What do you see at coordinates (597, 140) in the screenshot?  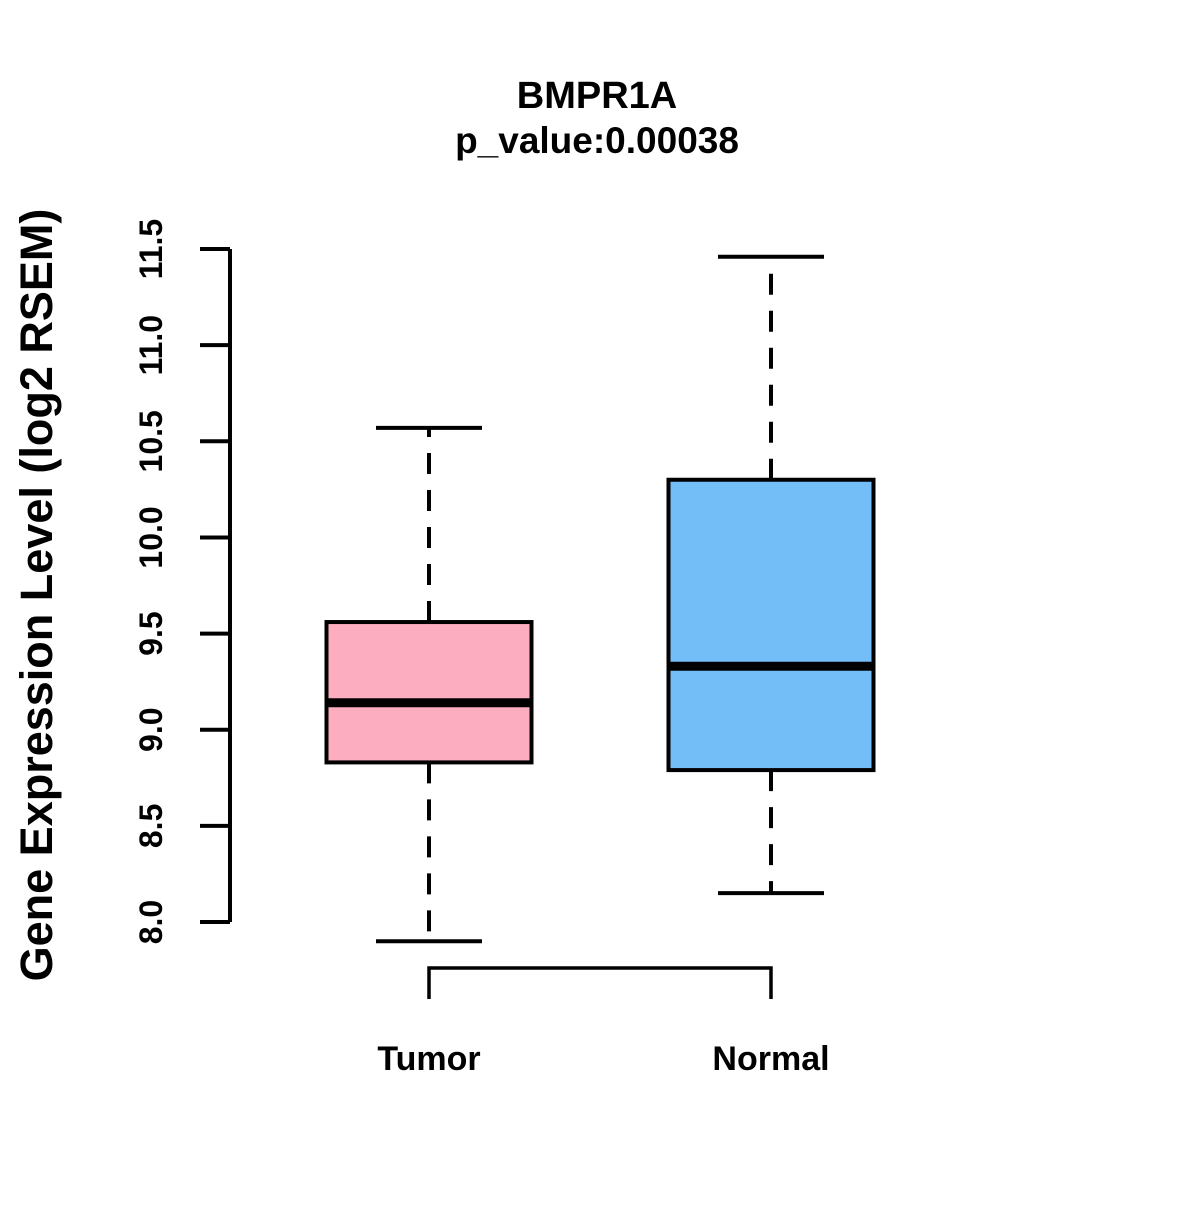 I see `chart-subtitle: p_value:0.00038` at bounding box center [597, 140].